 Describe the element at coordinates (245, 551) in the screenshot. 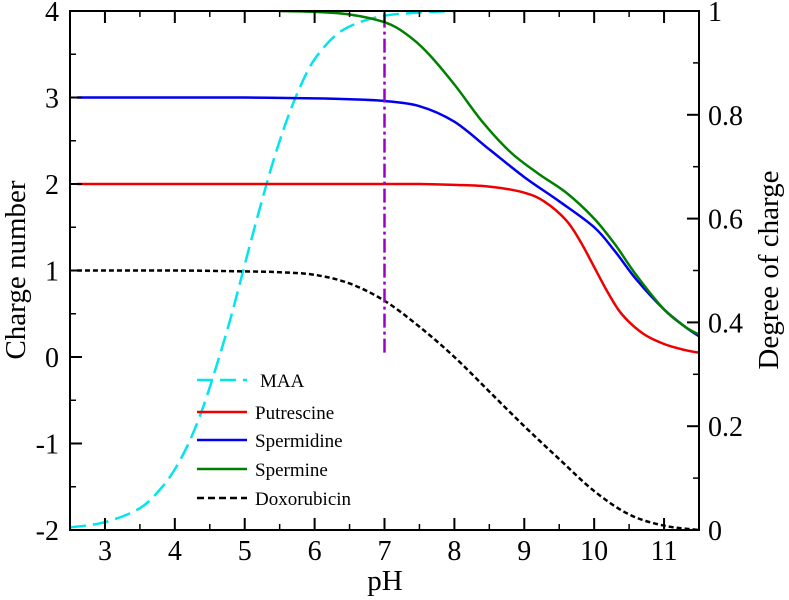

I see `x-tick-label: 5` at that location.